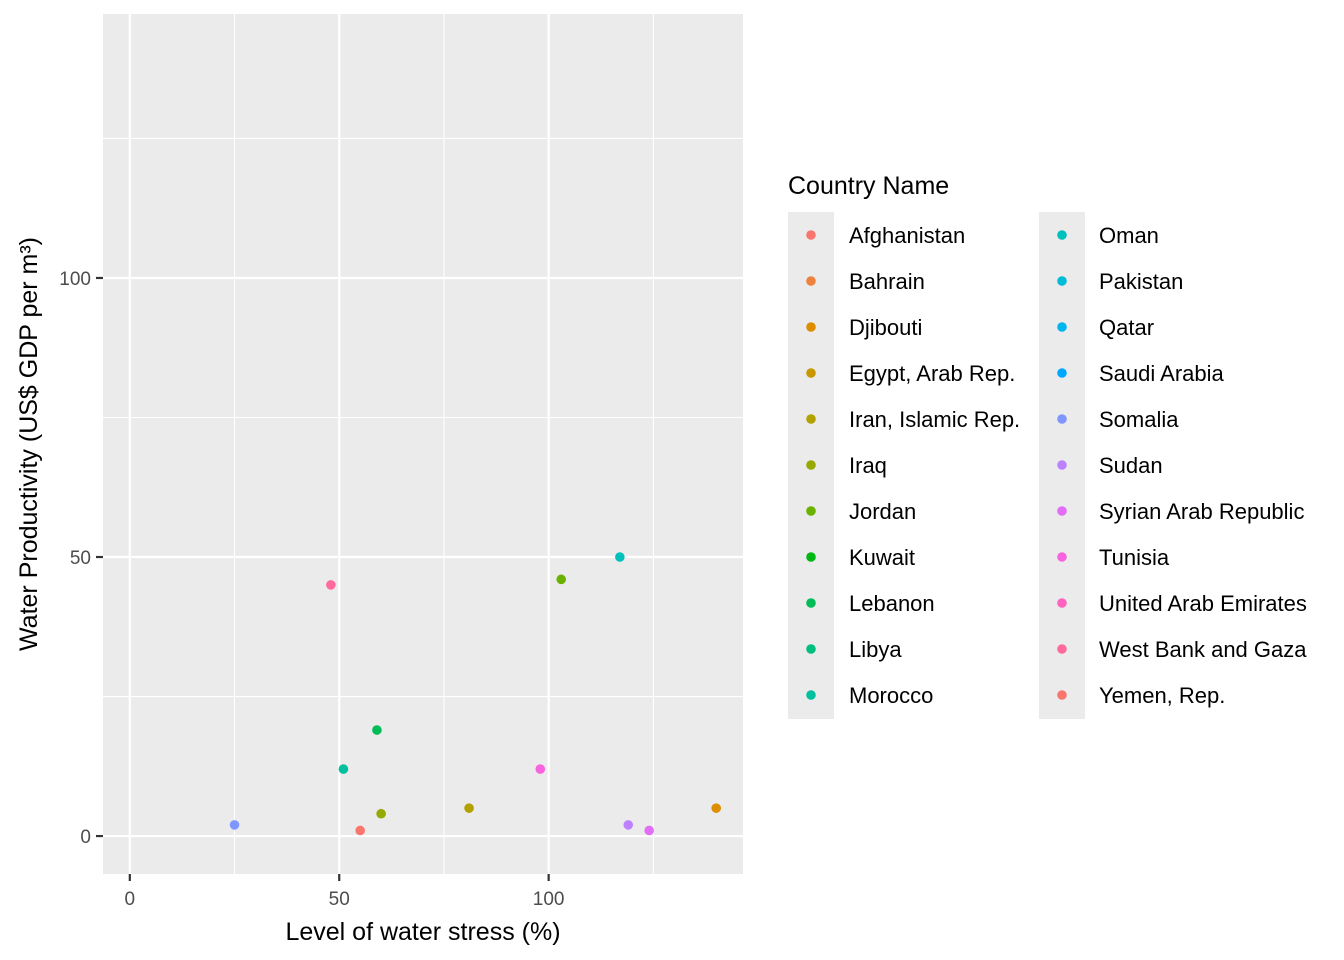 This screenshot has height=960, width=1344. Describe the element at coordinates (1203, 603) in the screenshot. I see `legend-label: United Arab Emirates` at that location.